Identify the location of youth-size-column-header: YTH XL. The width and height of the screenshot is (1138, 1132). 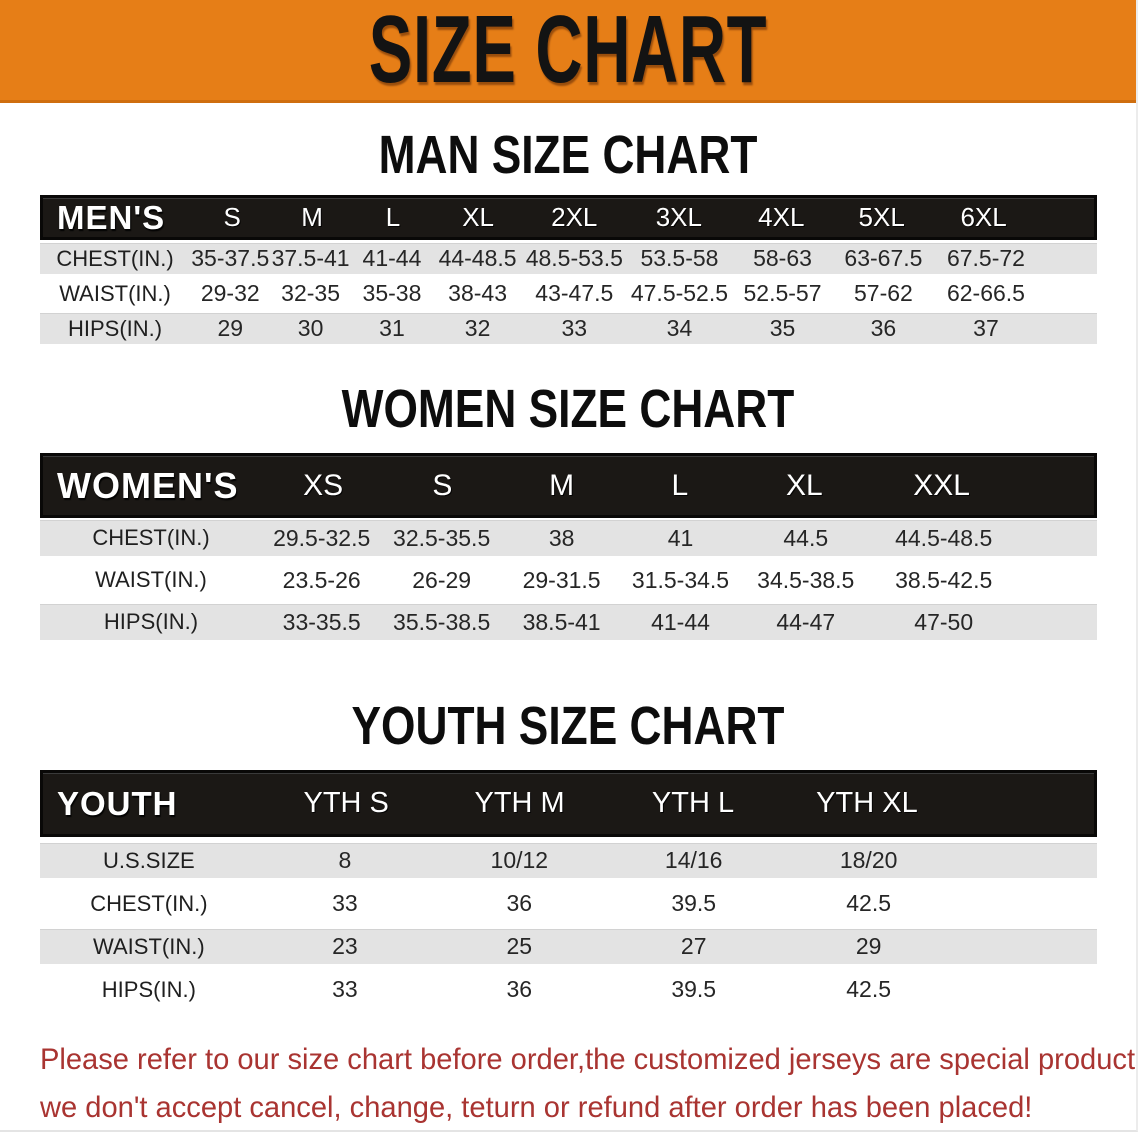
(867, 803).